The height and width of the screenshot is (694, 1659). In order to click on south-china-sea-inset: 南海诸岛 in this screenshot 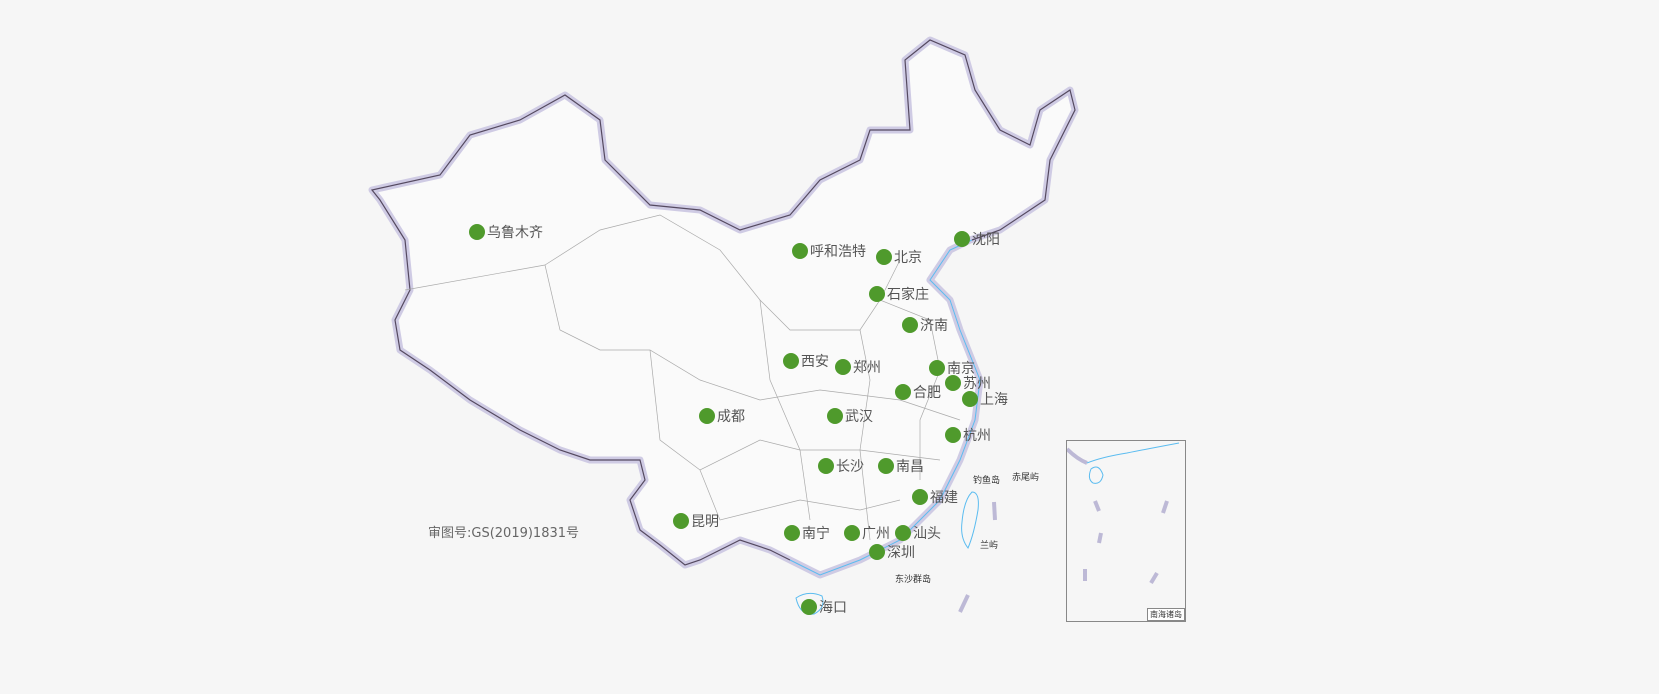, I will do `click(1125, 531)`.